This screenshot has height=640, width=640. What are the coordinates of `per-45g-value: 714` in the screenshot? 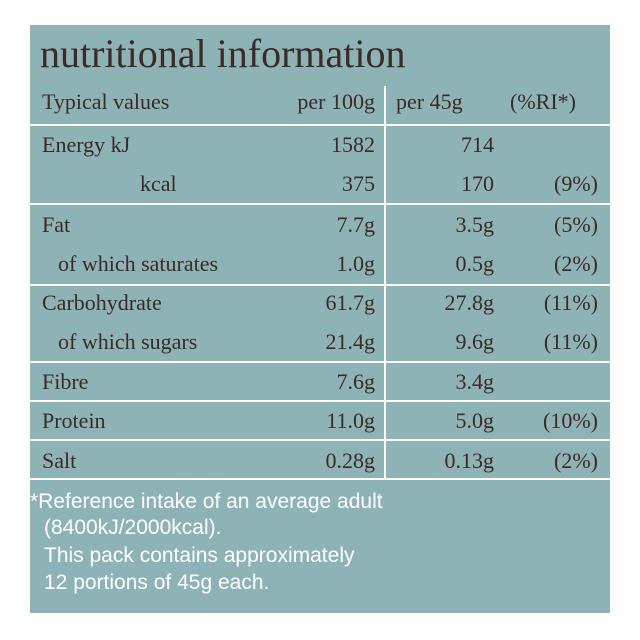 It's located at (477, 144).